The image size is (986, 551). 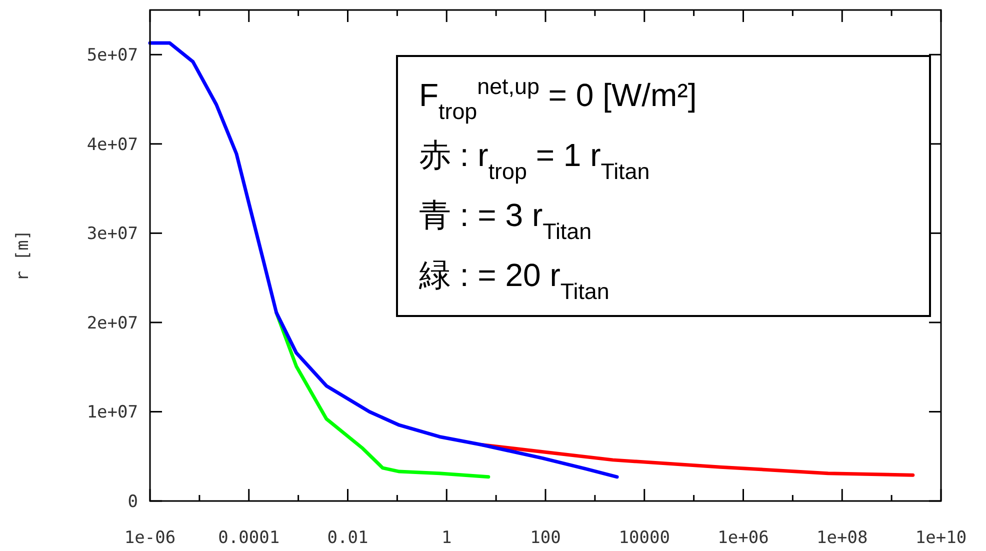 What do you see at coordinates (545, 538) in the screenshot?
I see `x-tick-label: 100` at bounding box center [545, 538].